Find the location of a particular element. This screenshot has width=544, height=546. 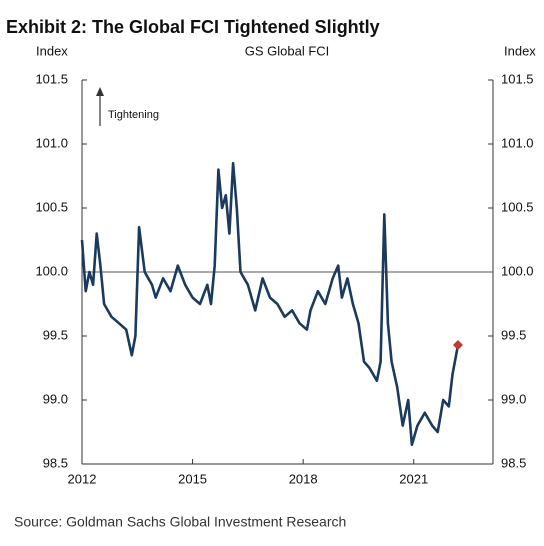

y2-tick-label: 100.0 is located at coordinates (517, 270).